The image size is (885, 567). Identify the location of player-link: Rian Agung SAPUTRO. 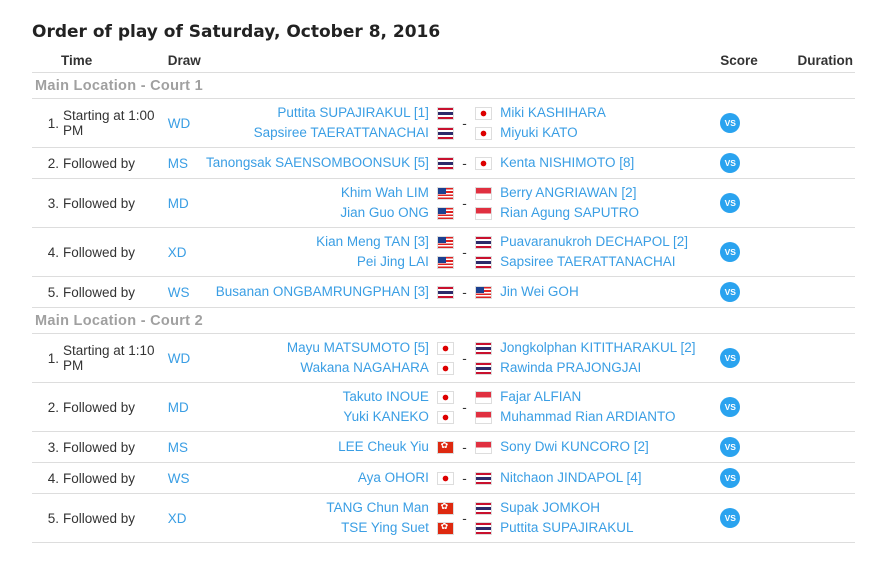
(569, 212).